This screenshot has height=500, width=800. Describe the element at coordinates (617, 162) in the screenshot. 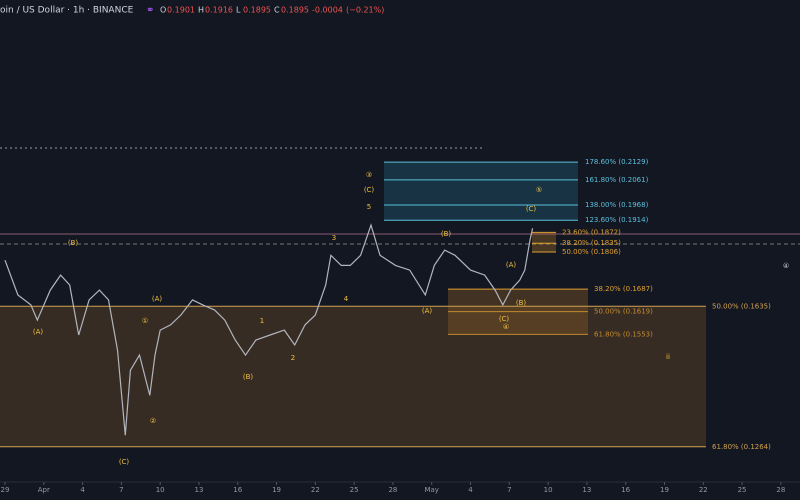

I see `fib-label: 178.60% (0.2129)` at that location.